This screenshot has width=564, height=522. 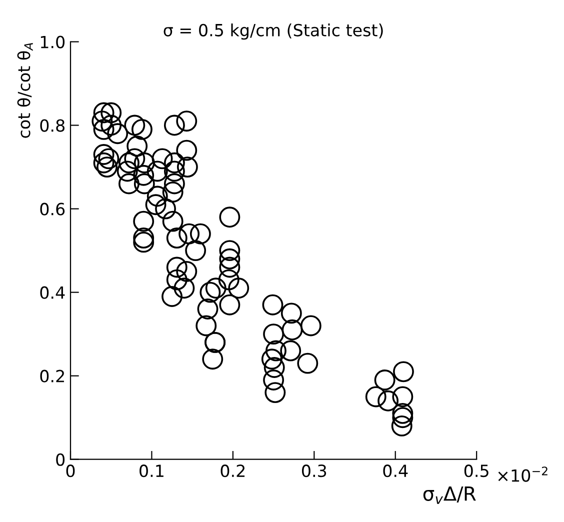 What do you see at coordinates (476, 471) in the screenshot?
I see `x-tick-label: 0.5` at bounding box center [476, 471].